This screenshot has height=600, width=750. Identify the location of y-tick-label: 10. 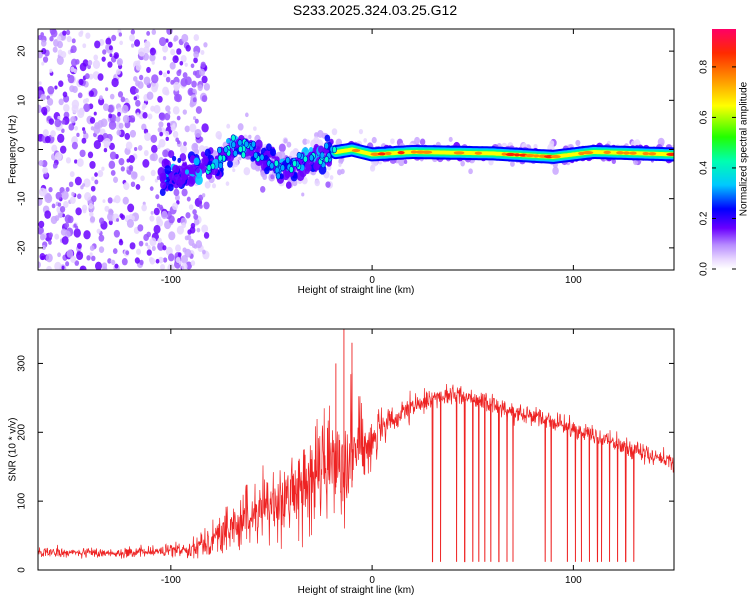
(22, 100).